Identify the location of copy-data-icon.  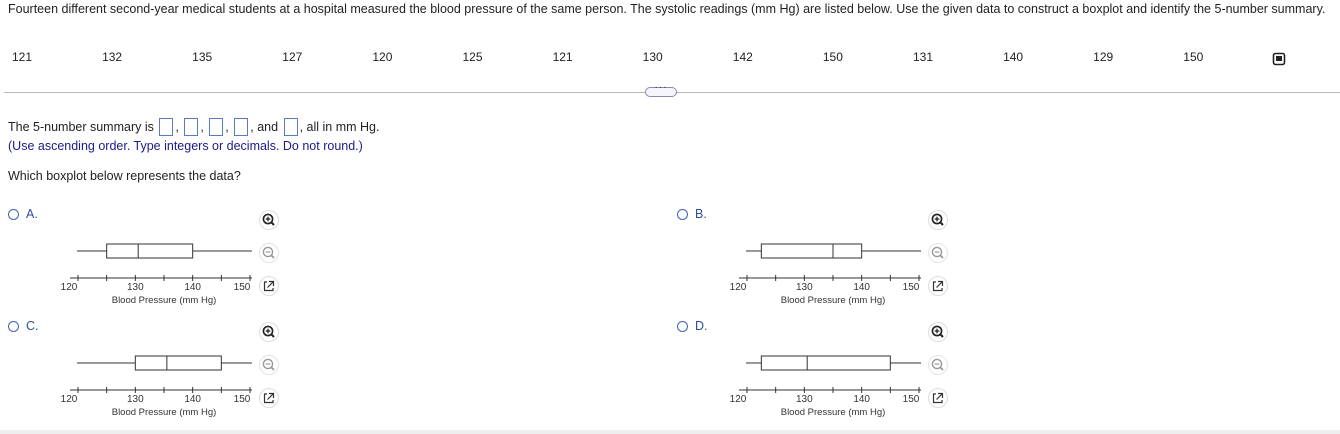
(1279, 59).